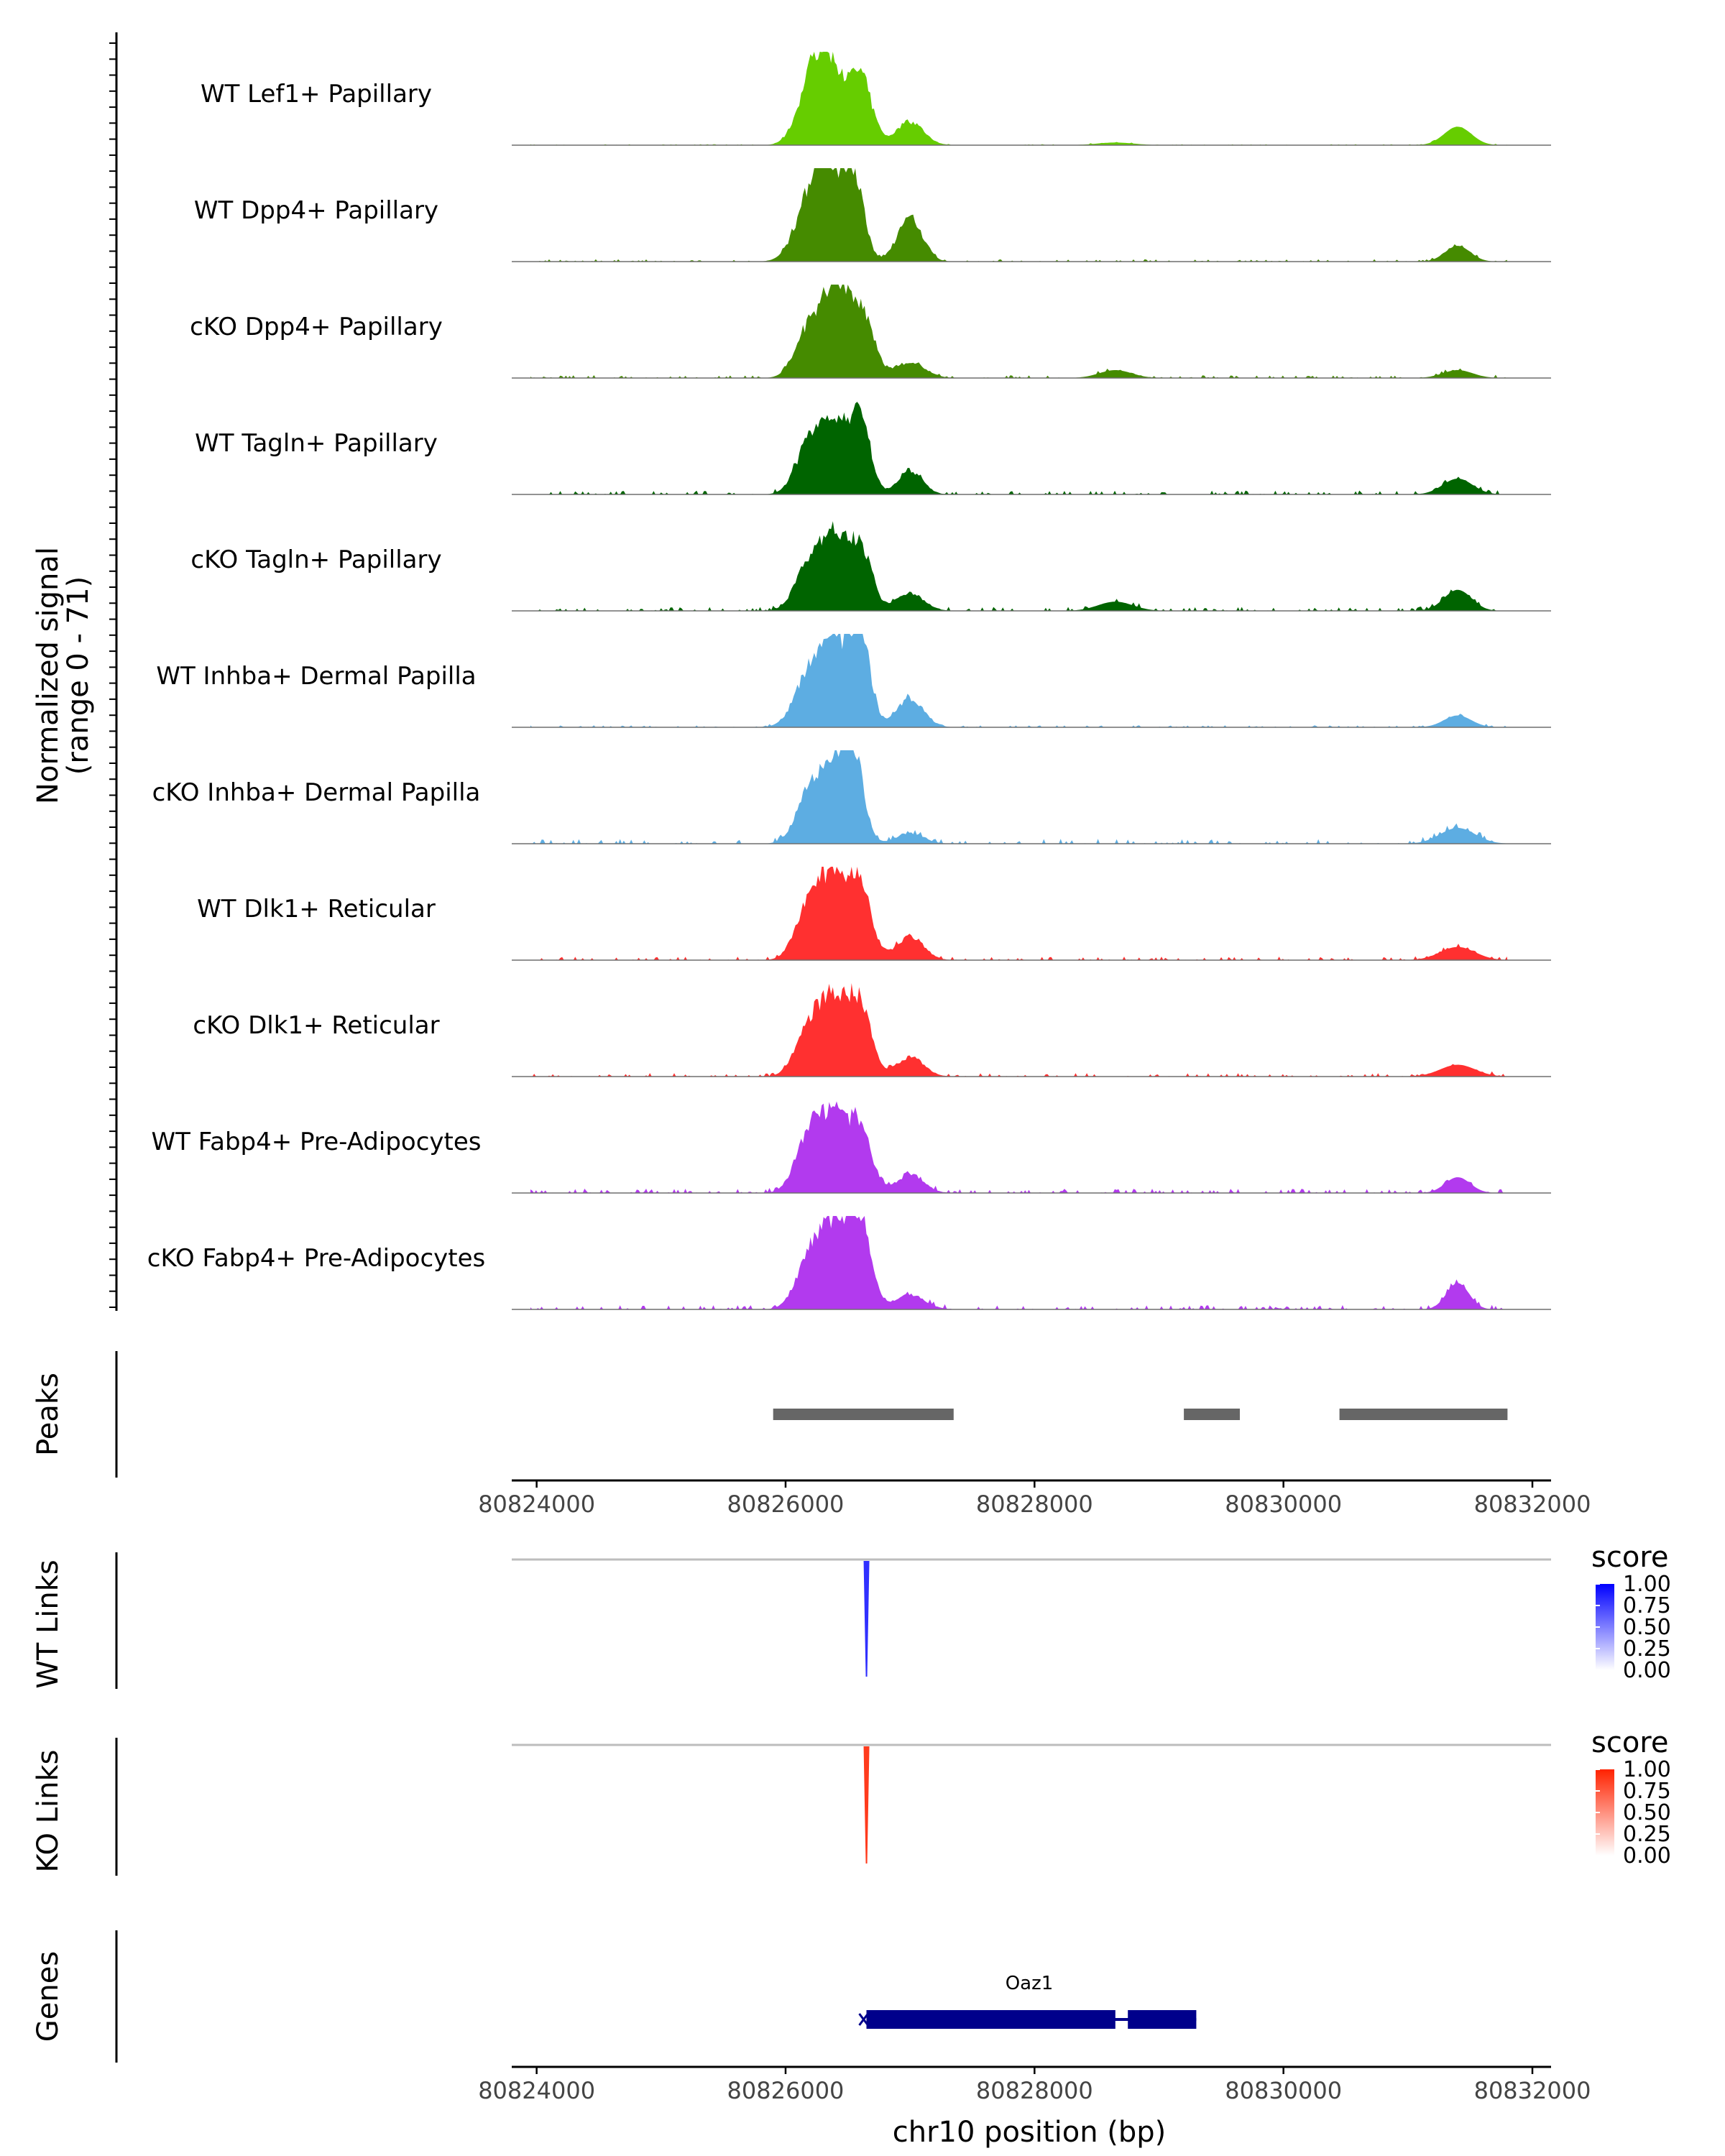 This screenshot has width=1725, height=2156. I want to click on track-label-2: cKO Dpp4+ Papillary, so click(316, 327).